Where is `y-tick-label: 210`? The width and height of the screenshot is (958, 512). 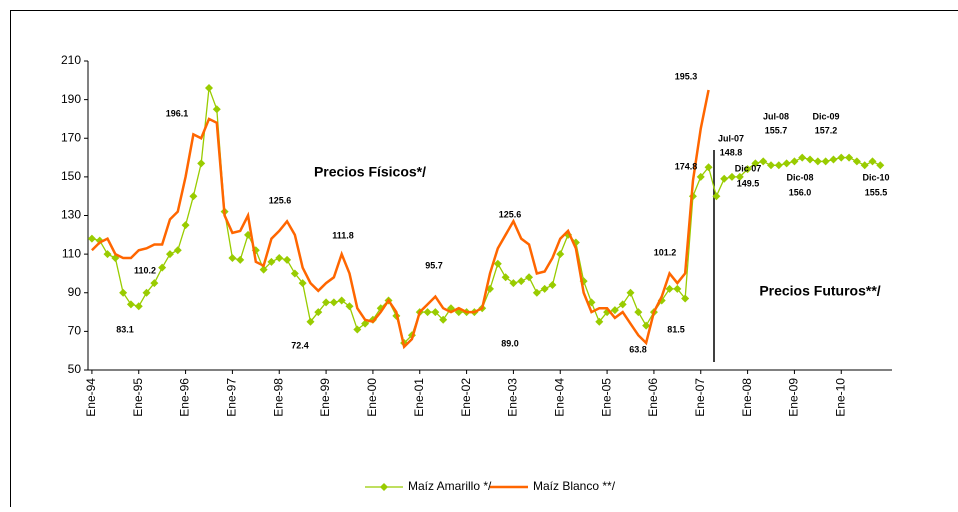
y-tick-label: 210 is located at coordinates (71, 60).